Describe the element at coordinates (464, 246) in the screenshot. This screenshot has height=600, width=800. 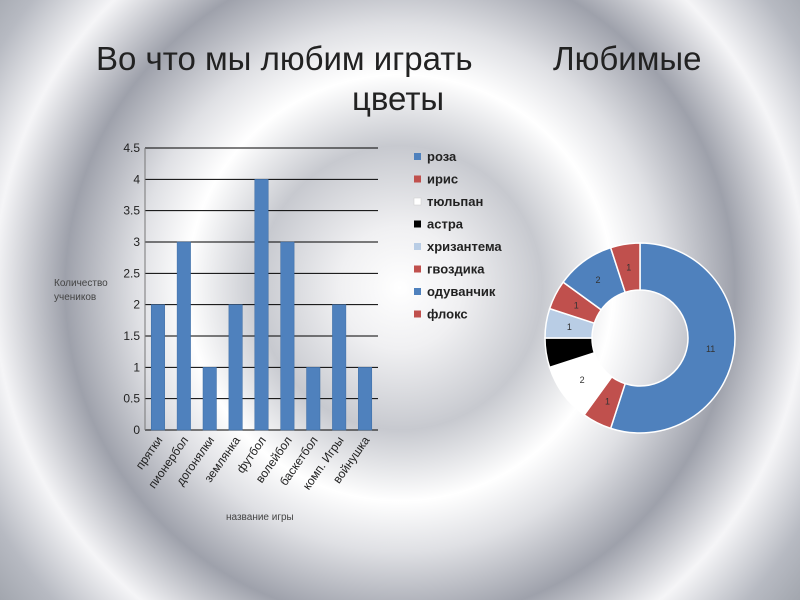
I see `legend-label: хризантема` at that location.